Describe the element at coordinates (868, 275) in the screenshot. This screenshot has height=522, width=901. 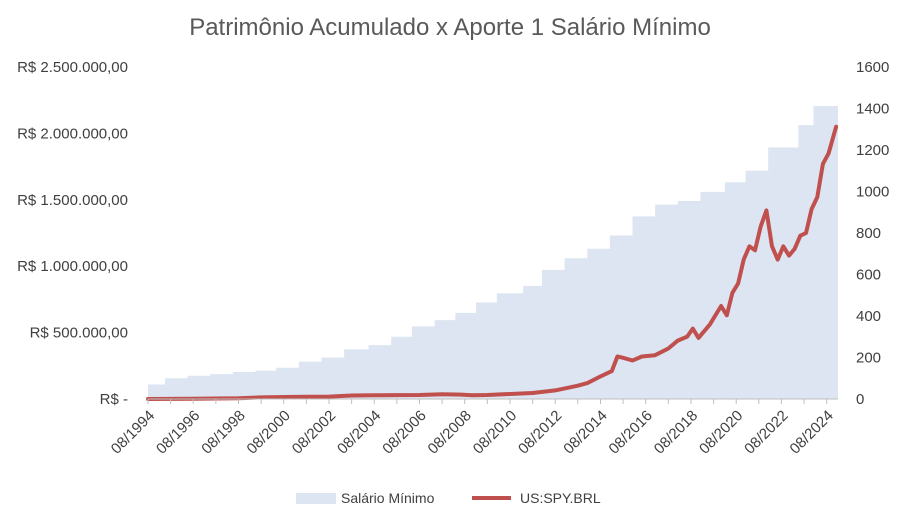
I see `right-y-tick-label: 600` at that location.